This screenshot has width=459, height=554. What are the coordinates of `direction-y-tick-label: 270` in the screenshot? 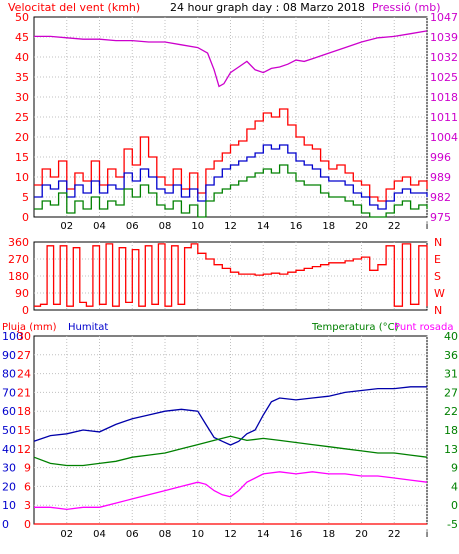 It's located at (18, 259).